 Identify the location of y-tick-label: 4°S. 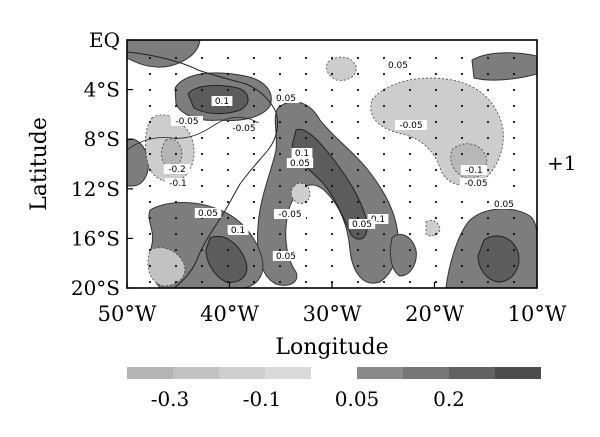
(102, 90).